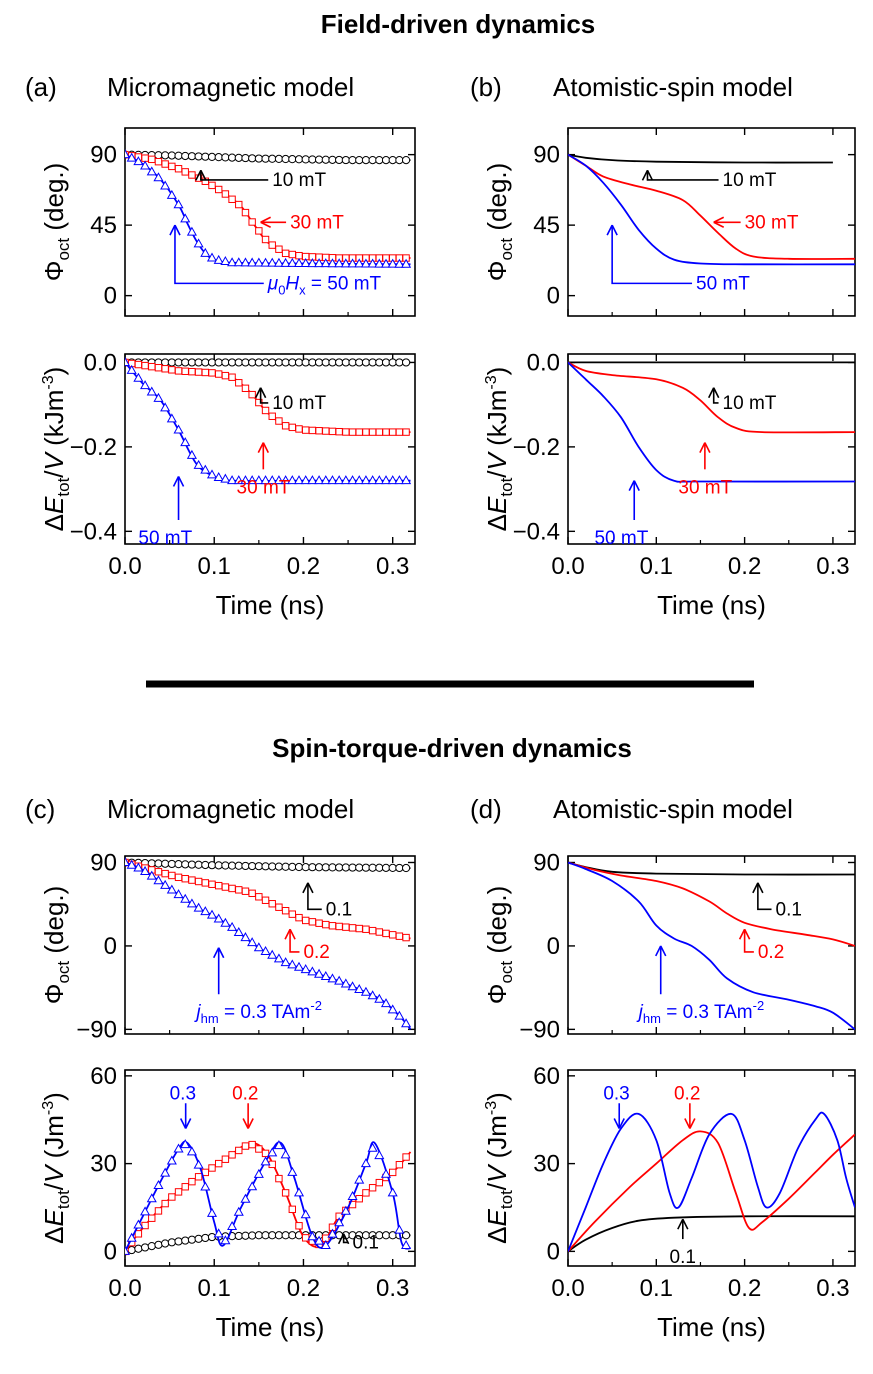  I want to click on ann-sup: -2, so click(316, 1005).